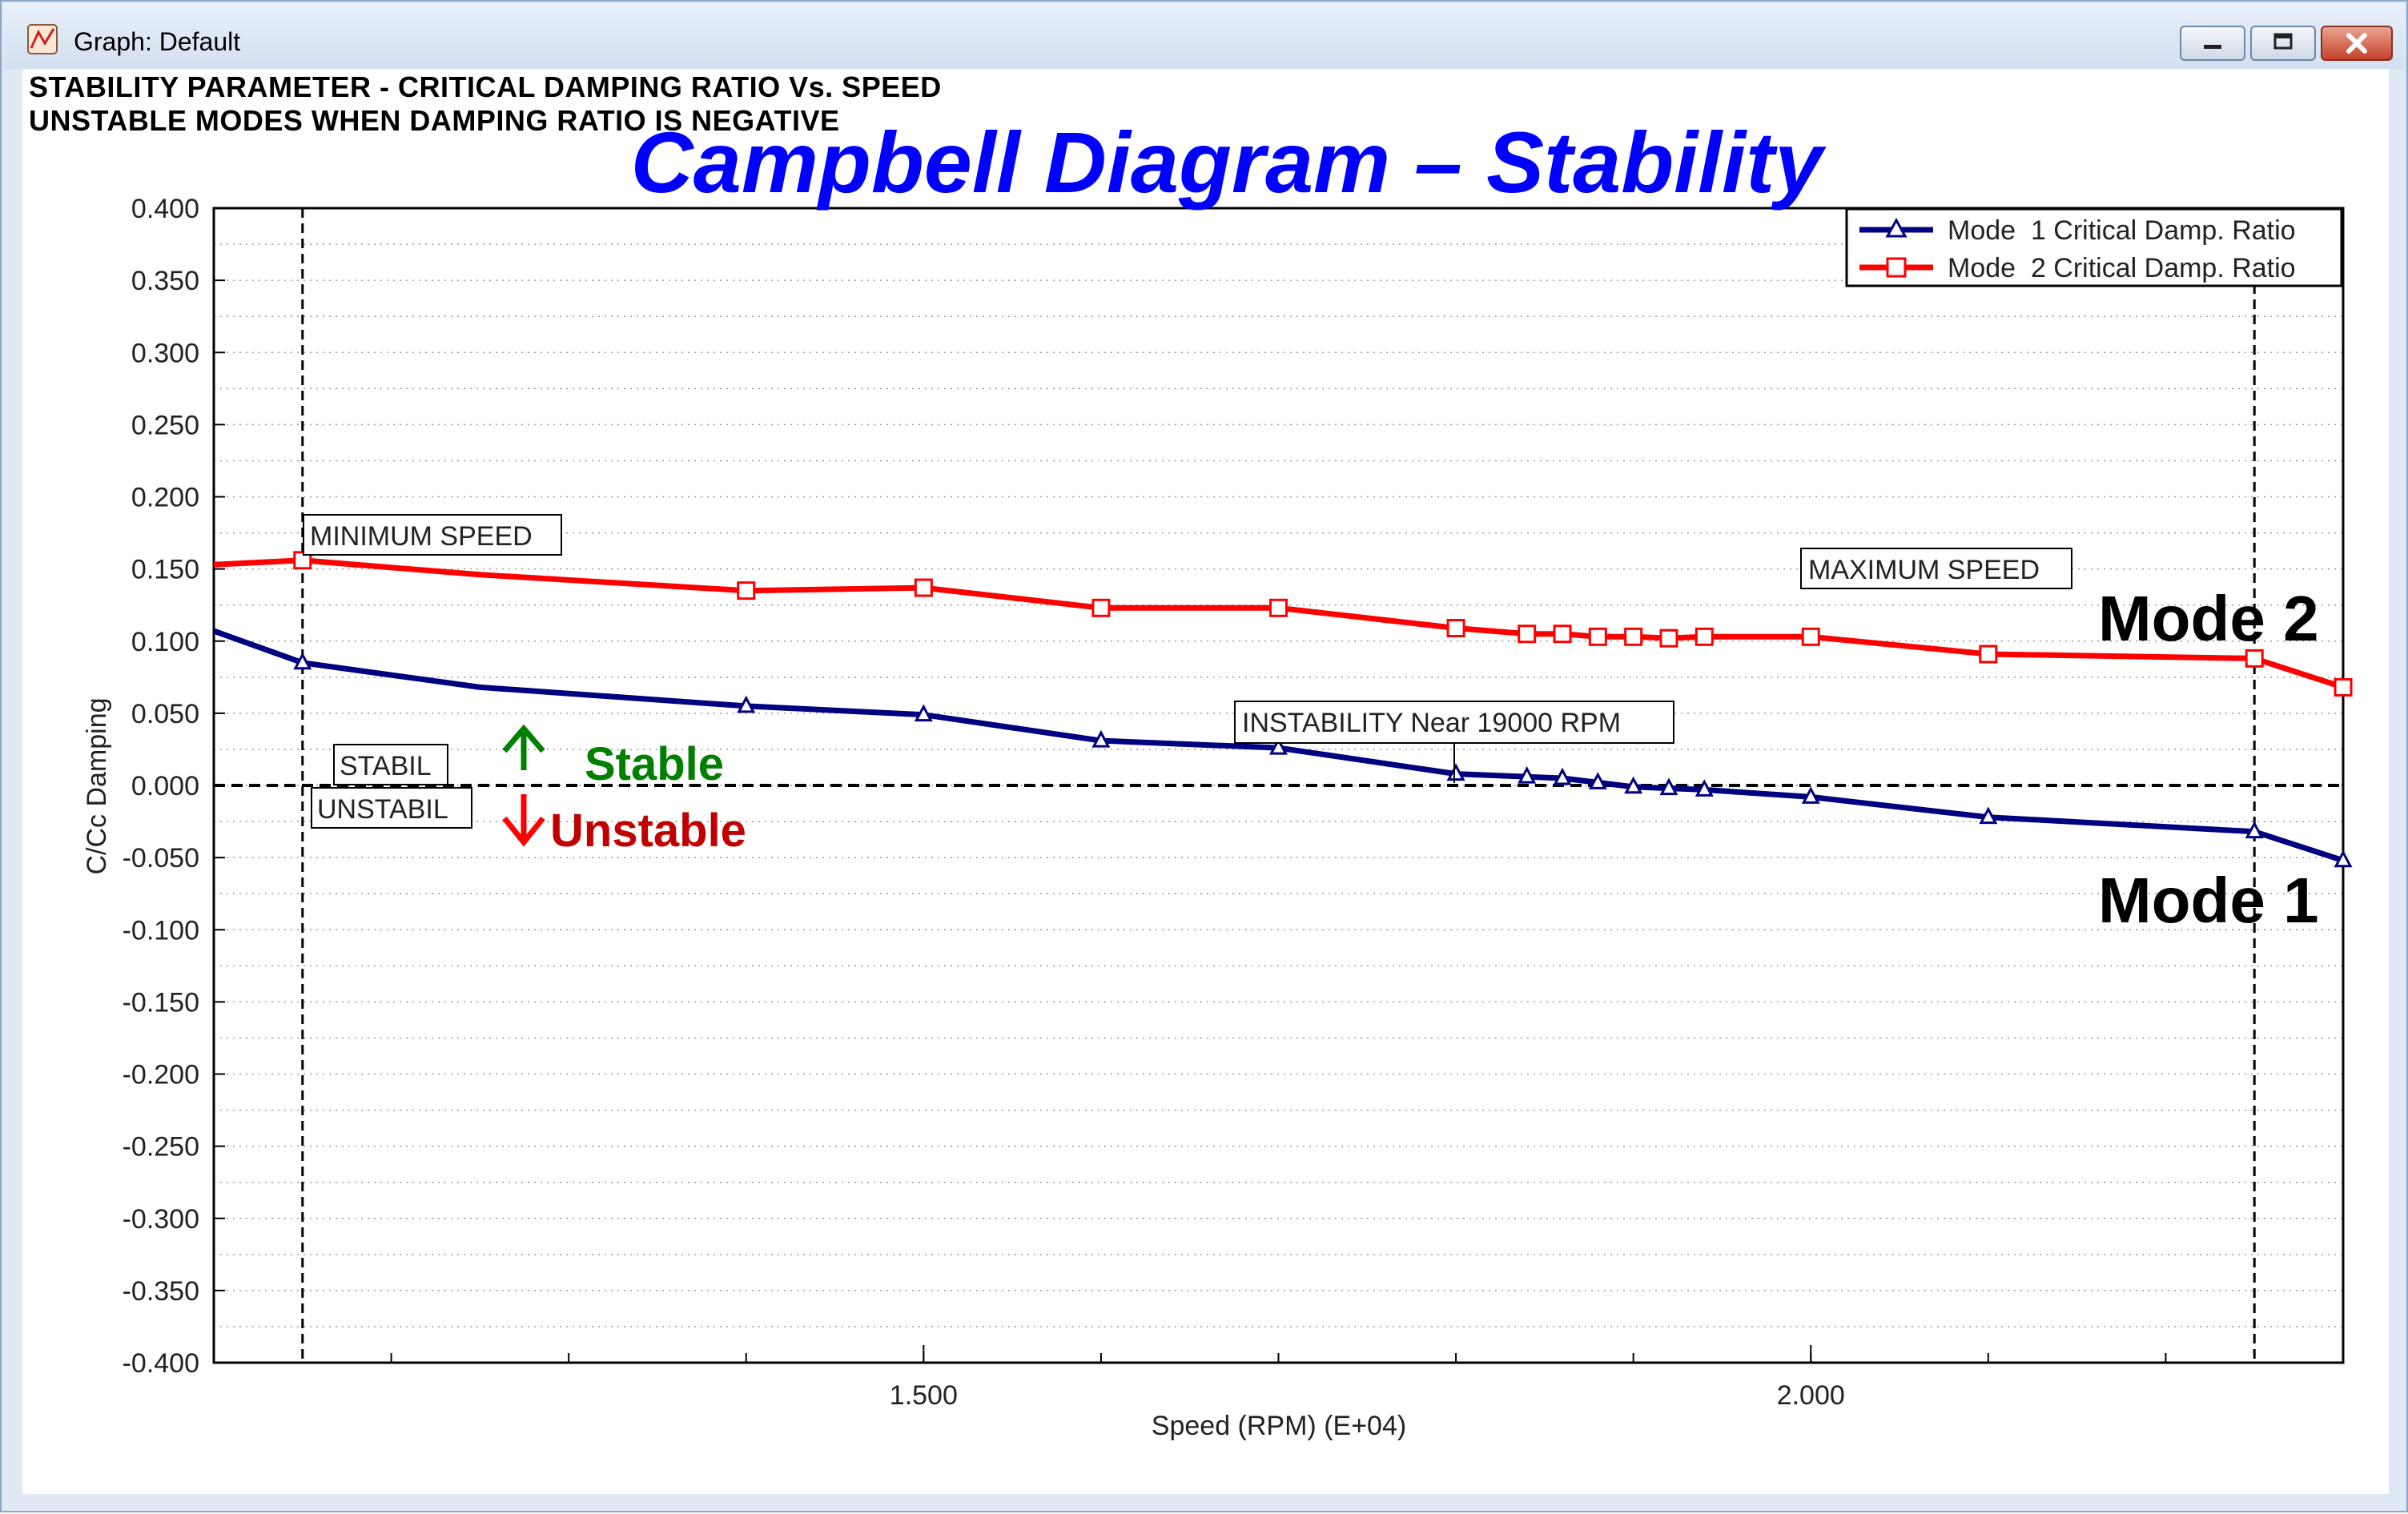 The width and height of the screenshot is (2408, 1514). I want to click on minimize-button, so click(2212, 44).